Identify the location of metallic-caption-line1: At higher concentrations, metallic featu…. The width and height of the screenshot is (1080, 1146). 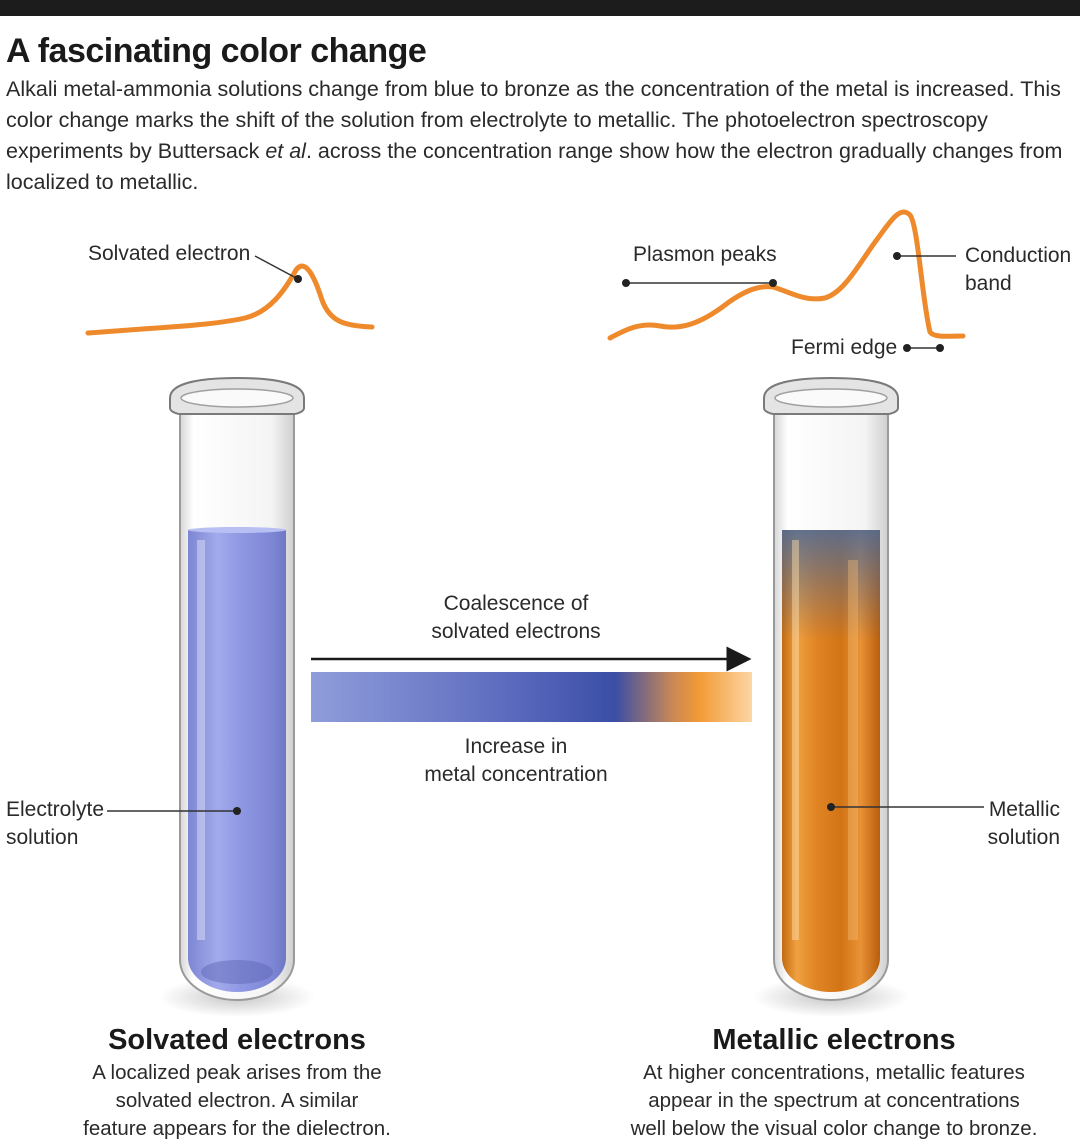
(834, 1072).